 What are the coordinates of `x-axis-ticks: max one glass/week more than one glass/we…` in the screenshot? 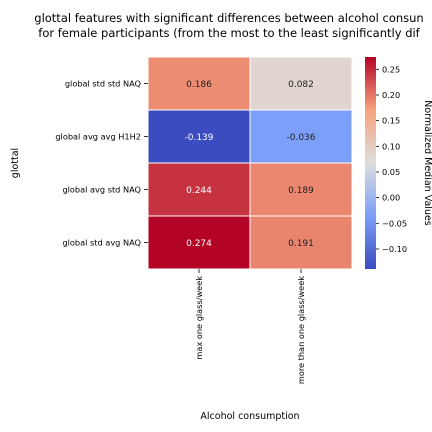 It's located at (250, 326).